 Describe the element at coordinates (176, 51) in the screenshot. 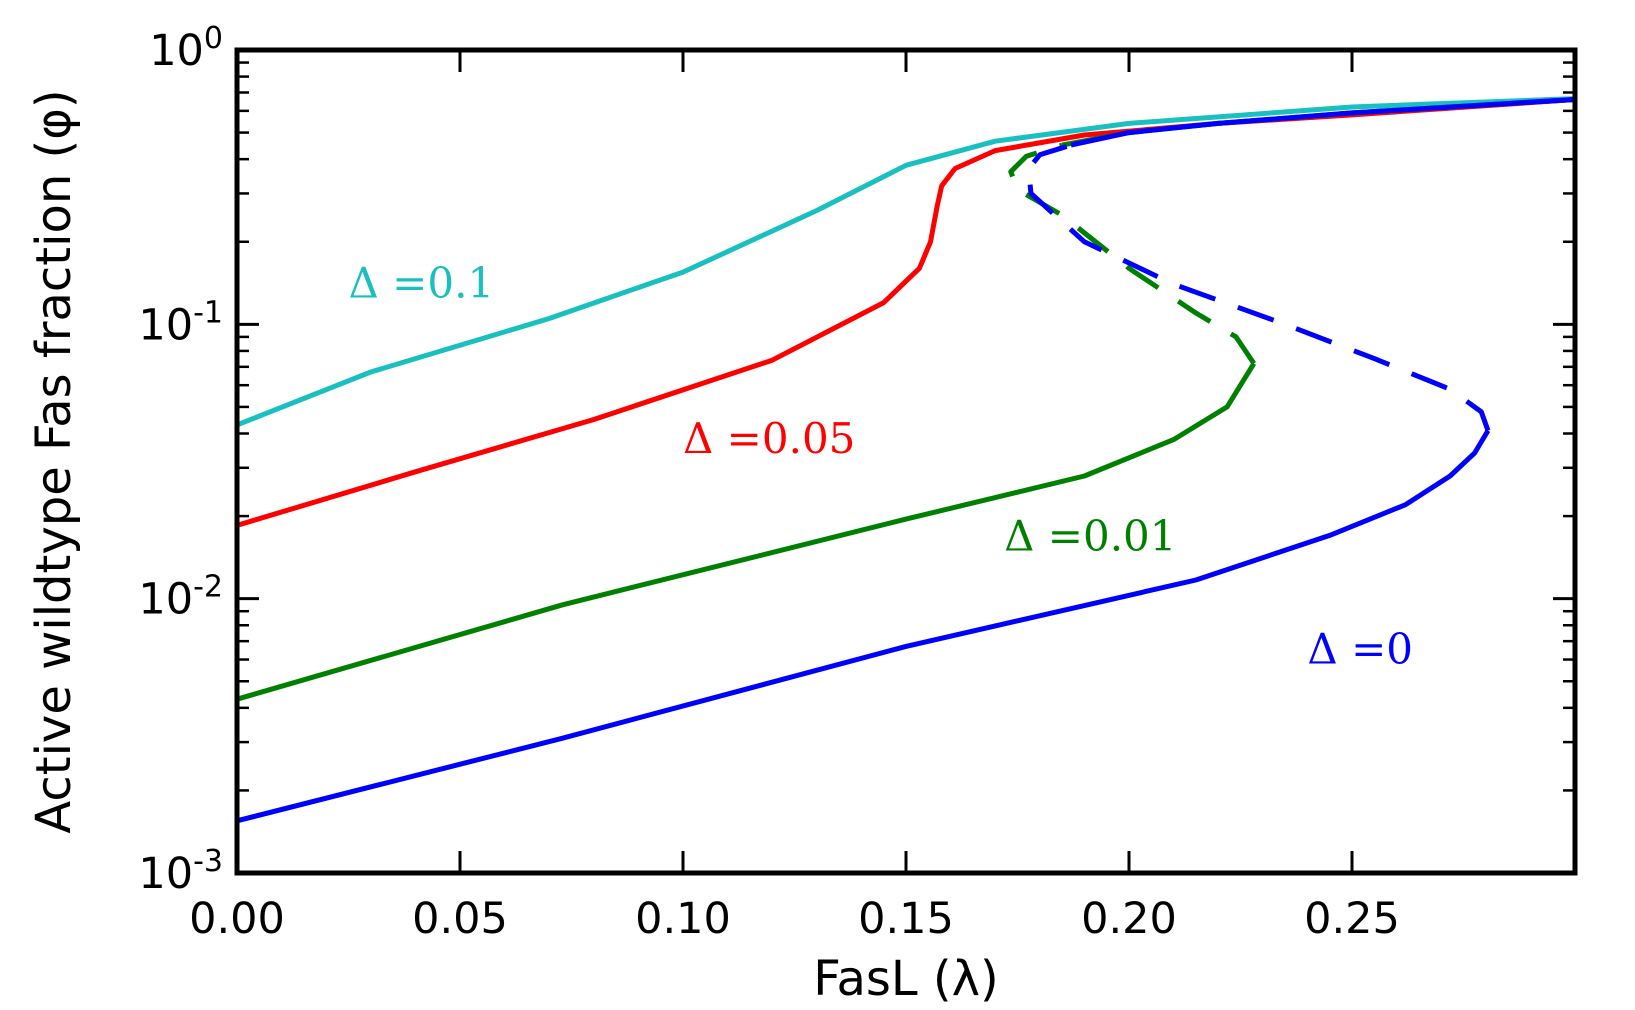

I see `y-tick-label-base-0: 10` at that location.